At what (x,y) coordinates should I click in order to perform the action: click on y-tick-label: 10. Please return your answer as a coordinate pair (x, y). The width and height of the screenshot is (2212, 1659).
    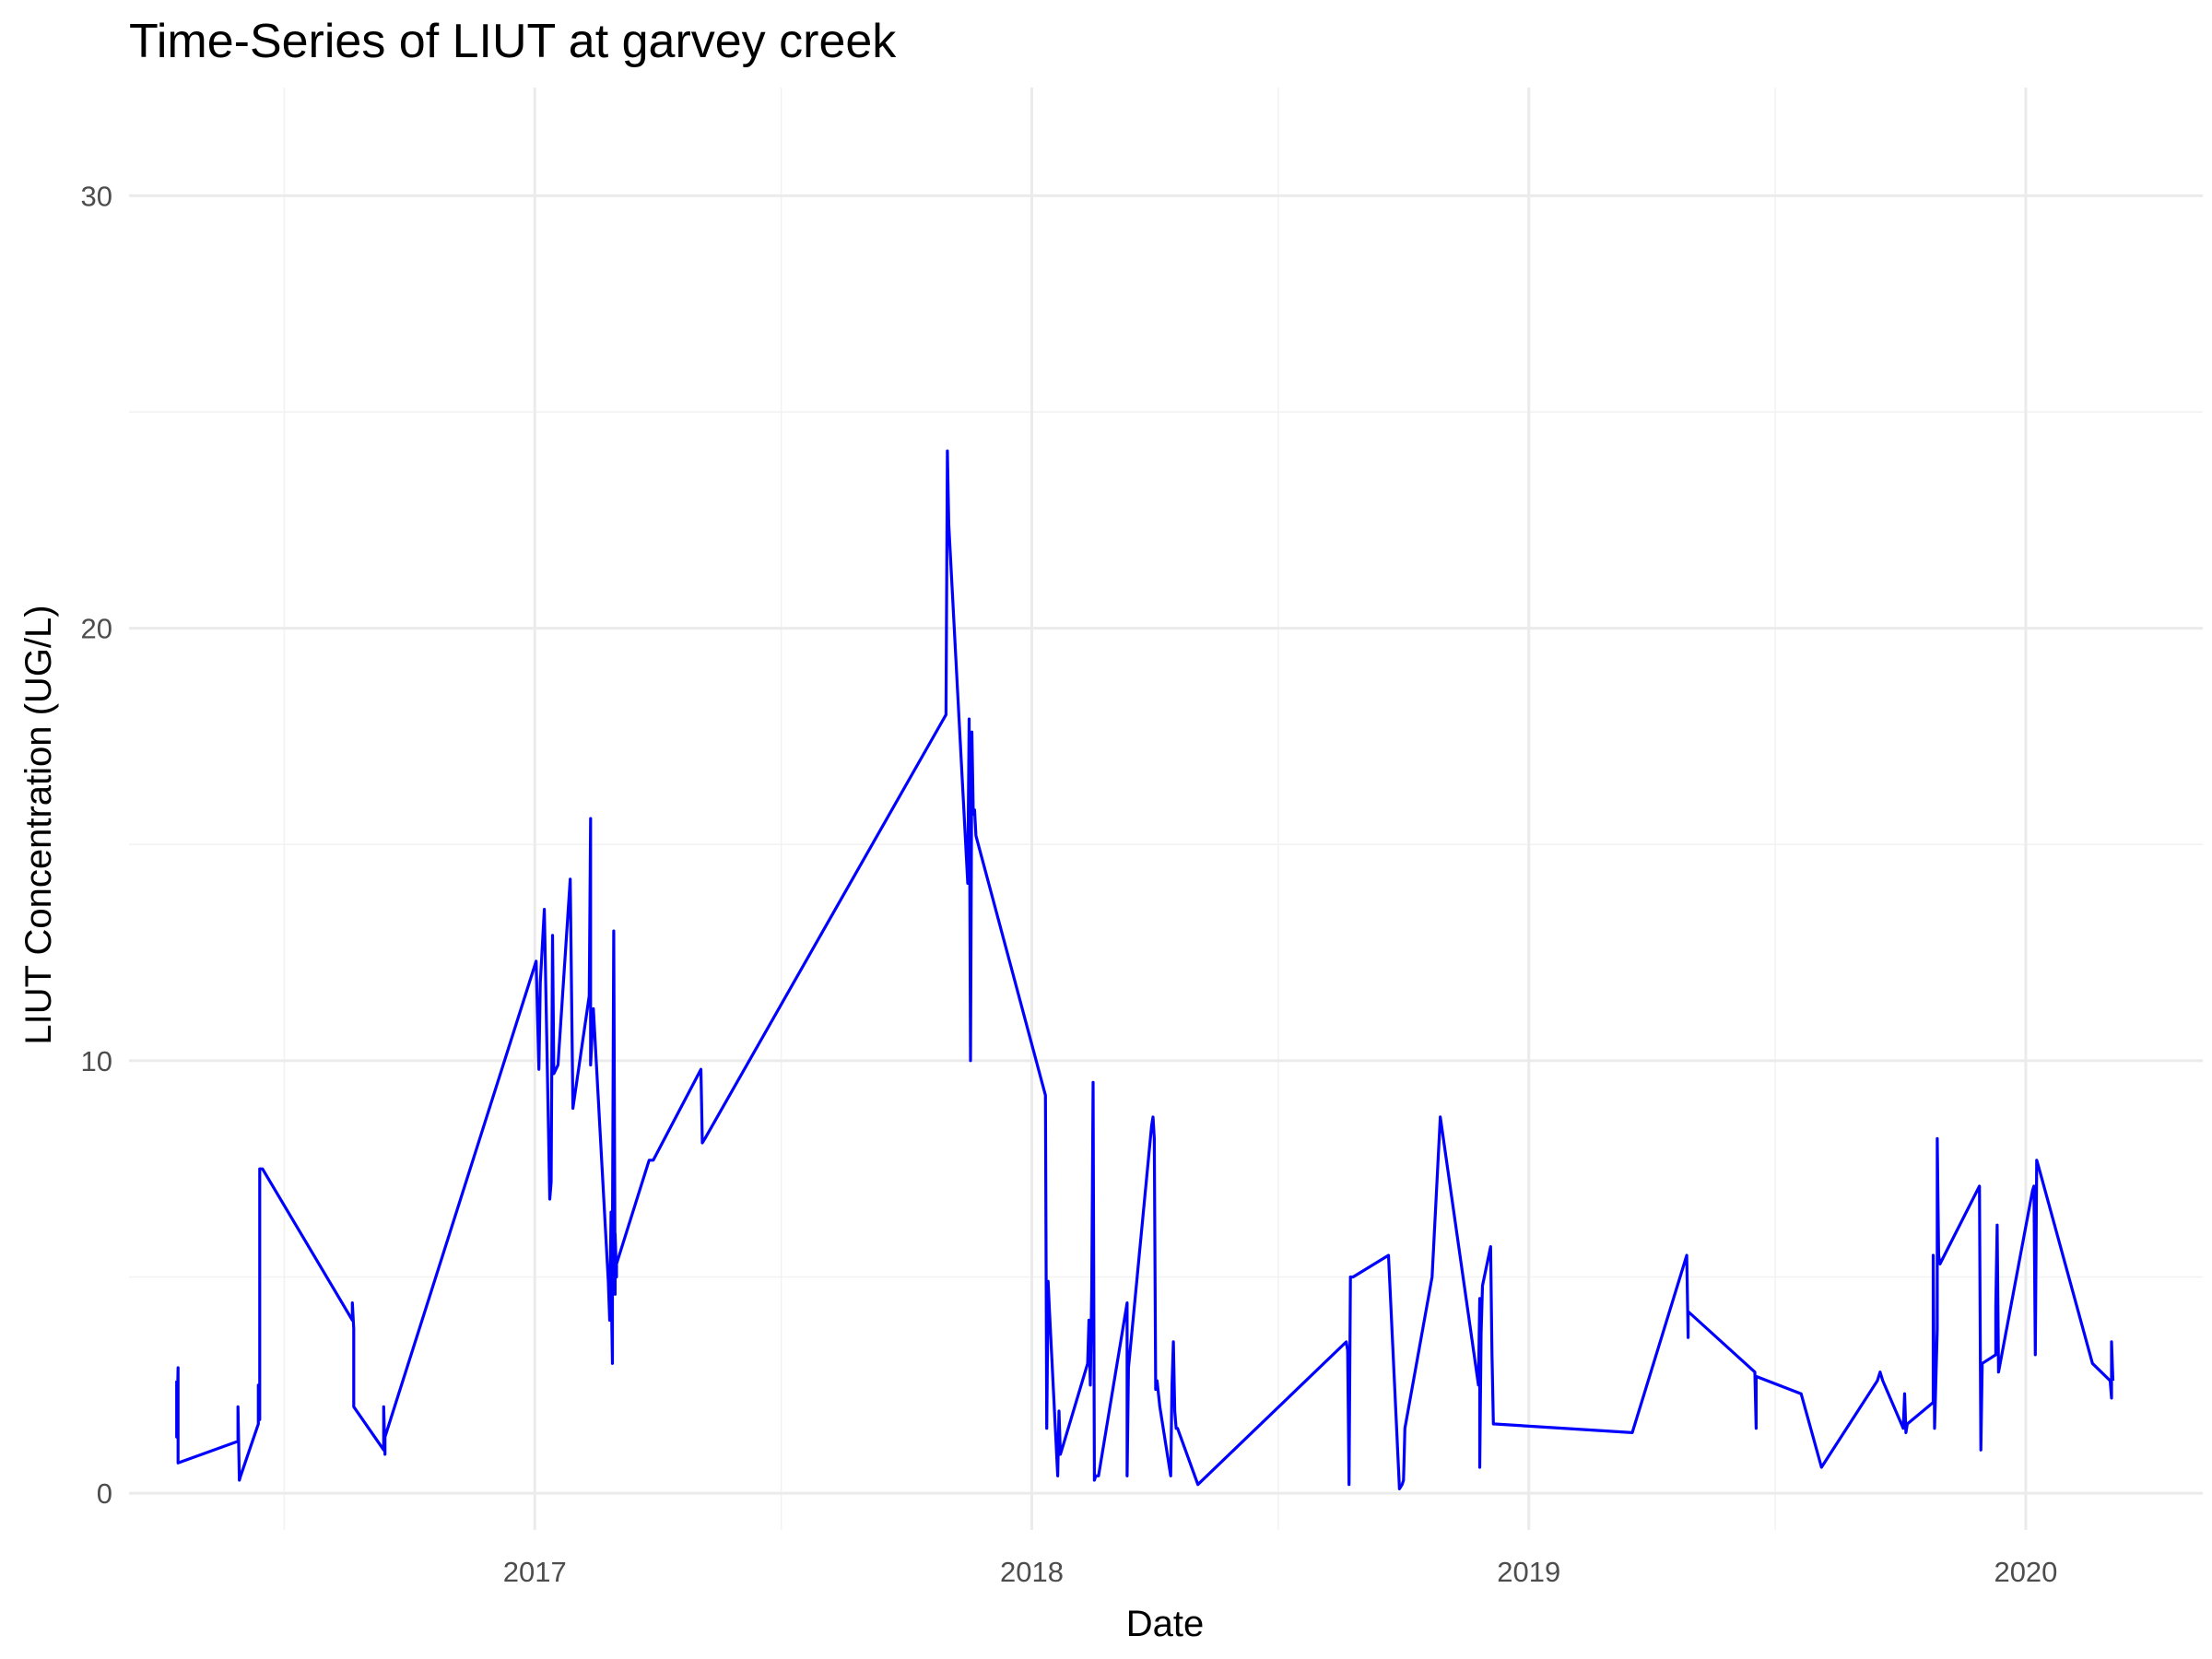
    Looking at the image, I should click on (96, 1061).